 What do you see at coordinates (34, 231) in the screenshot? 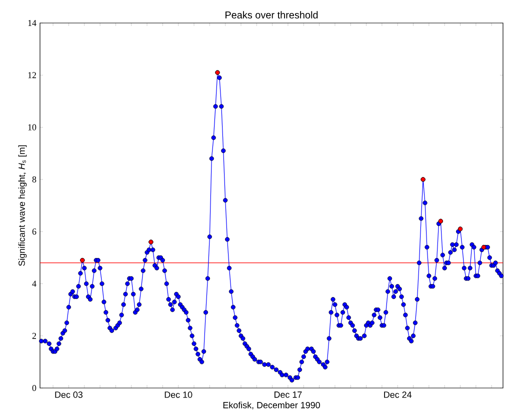
I see `y-tick-label: 6` at bounding box center [34, 231].